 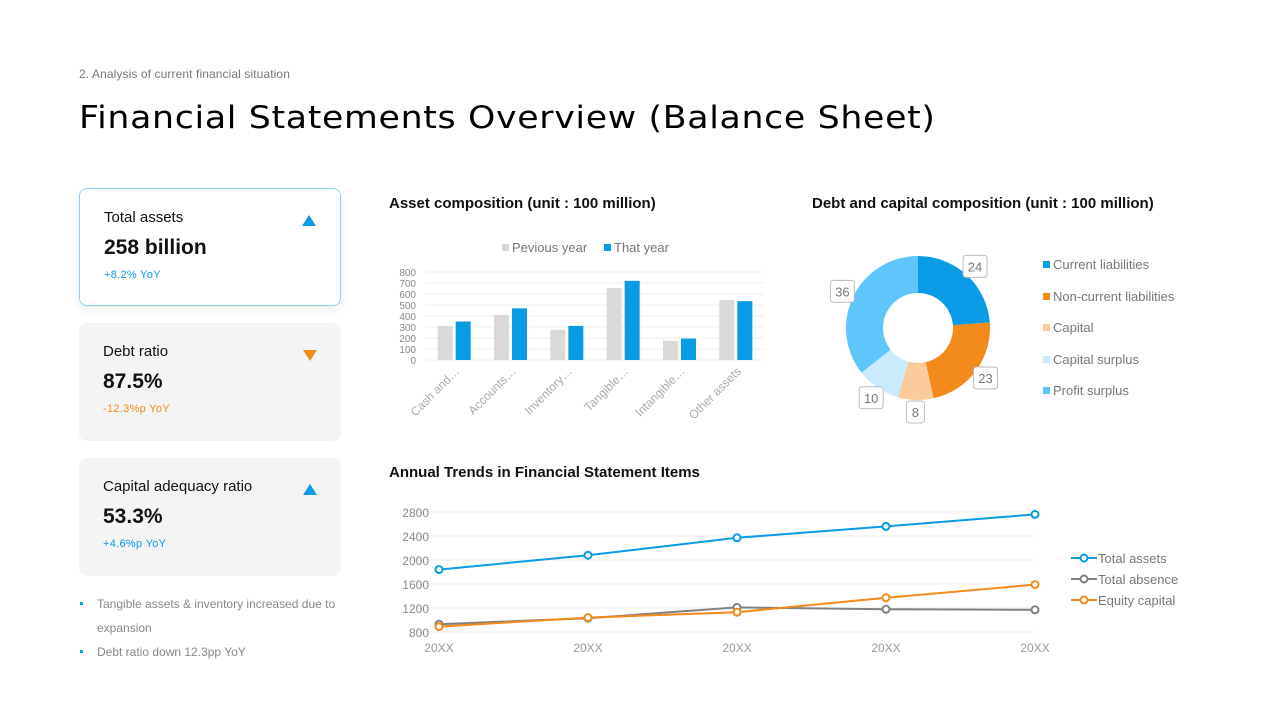 What do you see at coordinates (133, 516) in the screenshot?
I see `kpi-value: 53.3%` at bounding box center [133, 516].